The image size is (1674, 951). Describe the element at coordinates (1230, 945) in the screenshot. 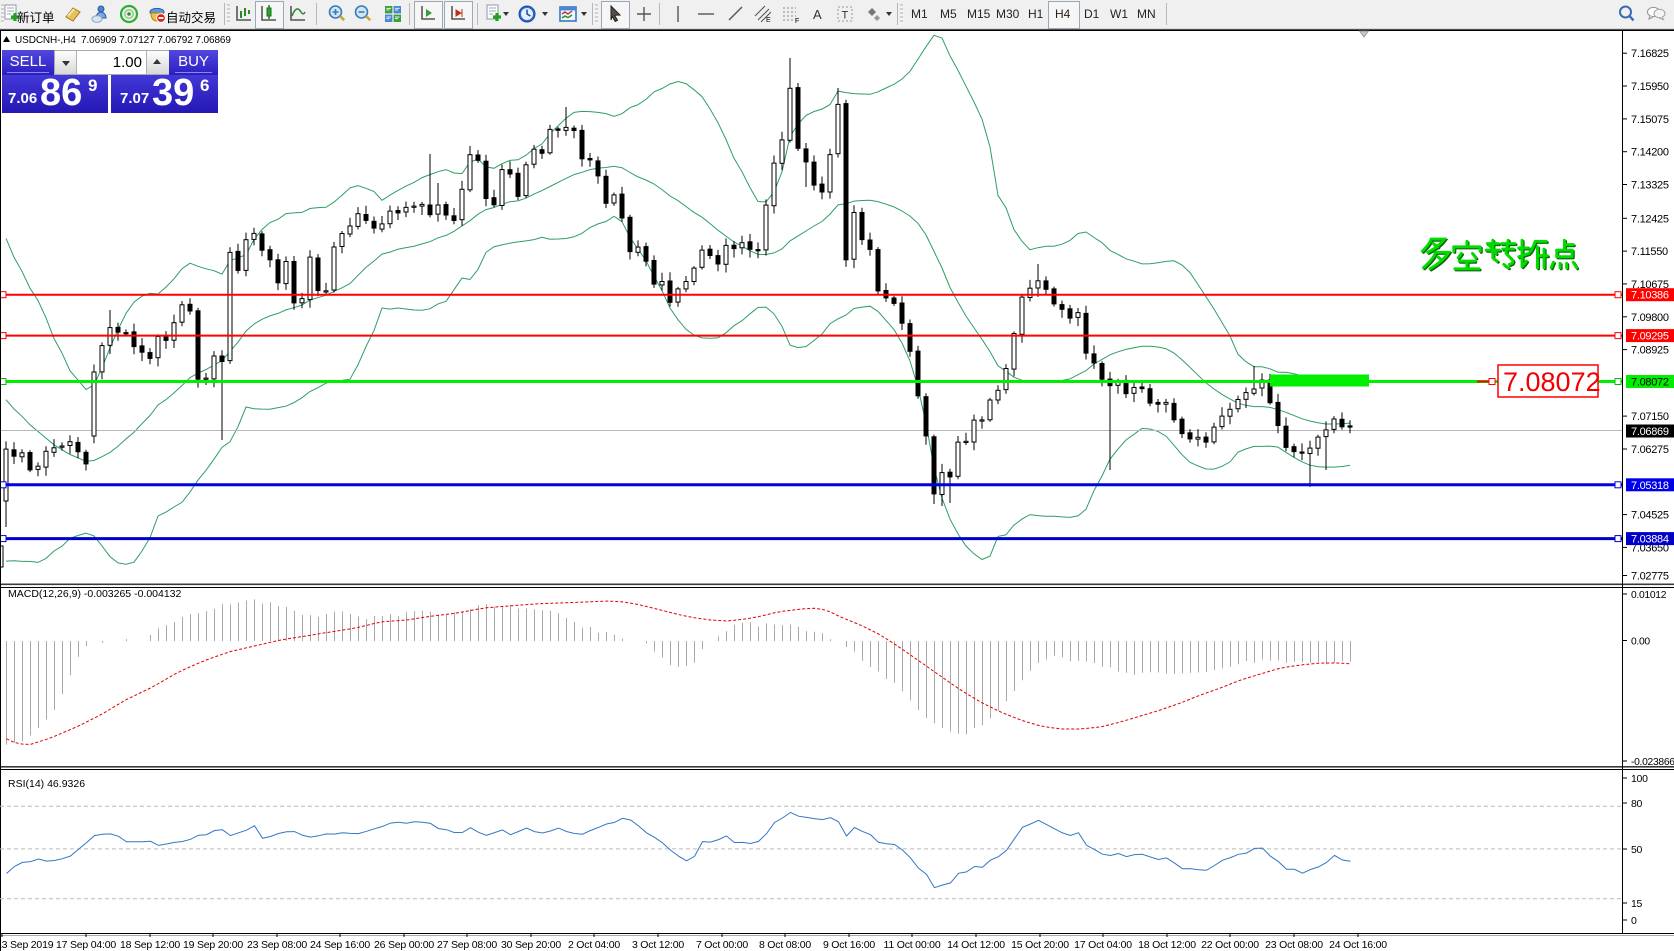

I see `svg-text: 22 Oct 00:00` at that location.